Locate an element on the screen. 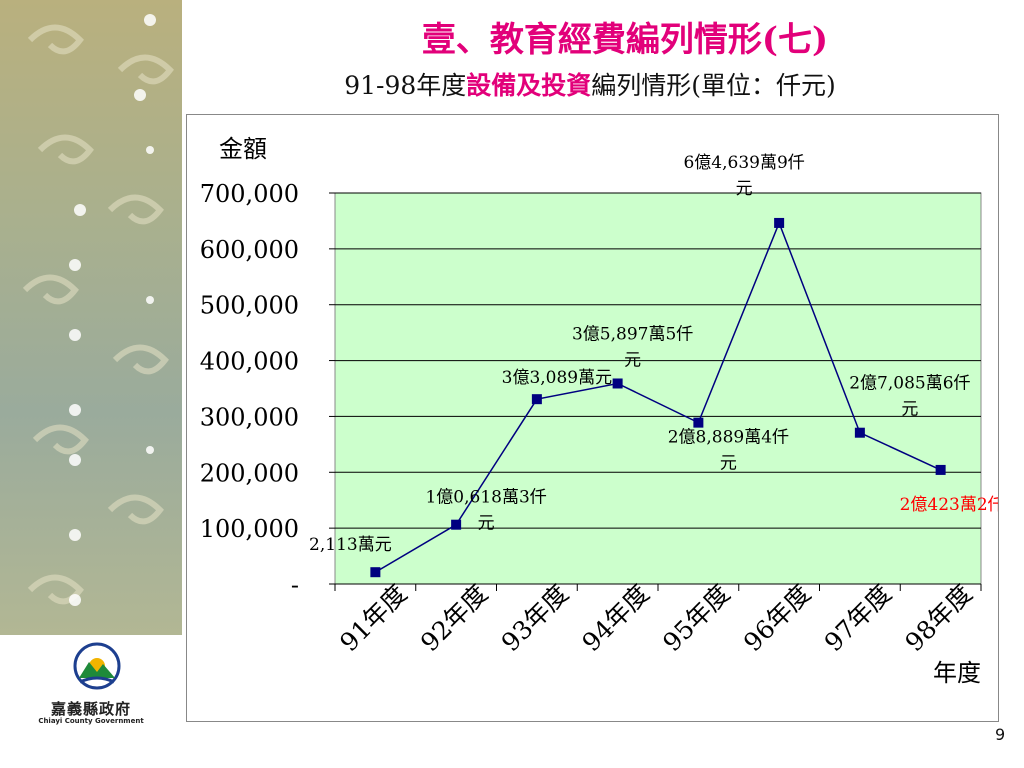 The height and width of the screenshot is (768, 1024). data-label: 2億8,889萬4仟 is located at coordinates (728, 438).